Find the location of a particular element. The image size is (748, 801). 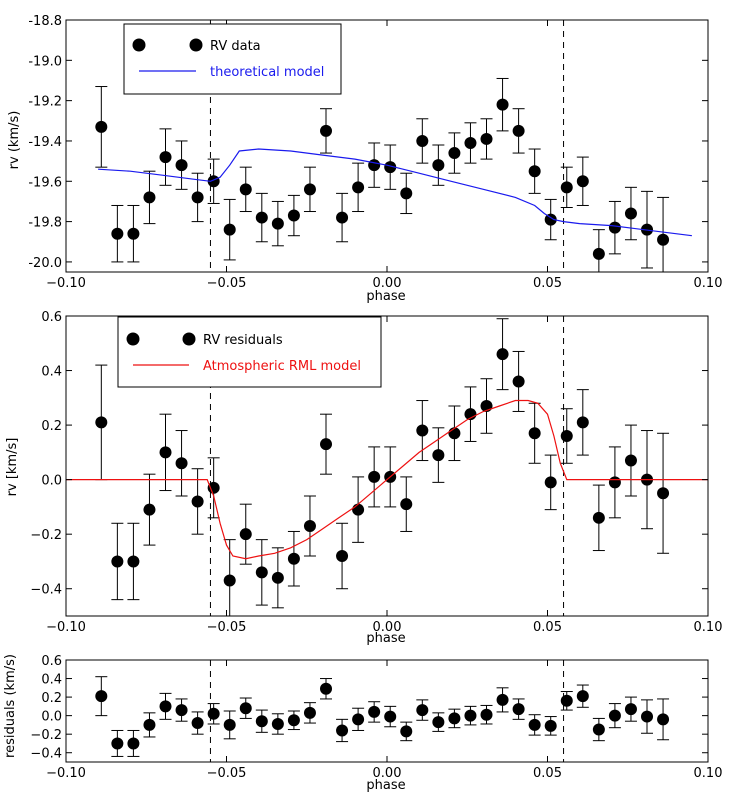

middle-legend-marker-right is located at coordinates (189, 339).